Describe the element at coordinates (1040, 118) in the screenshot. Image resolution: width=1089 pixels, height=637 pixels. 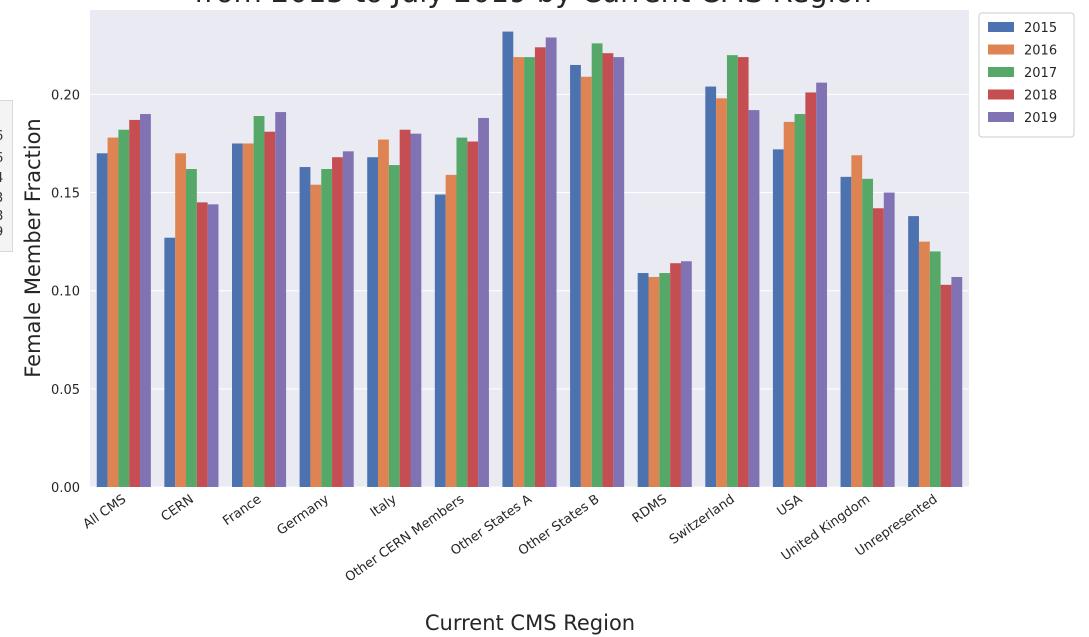
I see `legend-label: 2019` at that location.